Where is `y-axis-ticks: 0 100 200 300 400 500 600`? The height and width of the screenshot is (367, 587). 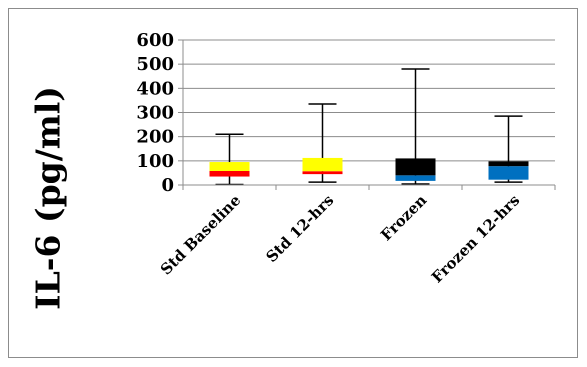 y-axis-ticks: 0 100 200 300 400 500 600 is located at coordinates (160, 113).